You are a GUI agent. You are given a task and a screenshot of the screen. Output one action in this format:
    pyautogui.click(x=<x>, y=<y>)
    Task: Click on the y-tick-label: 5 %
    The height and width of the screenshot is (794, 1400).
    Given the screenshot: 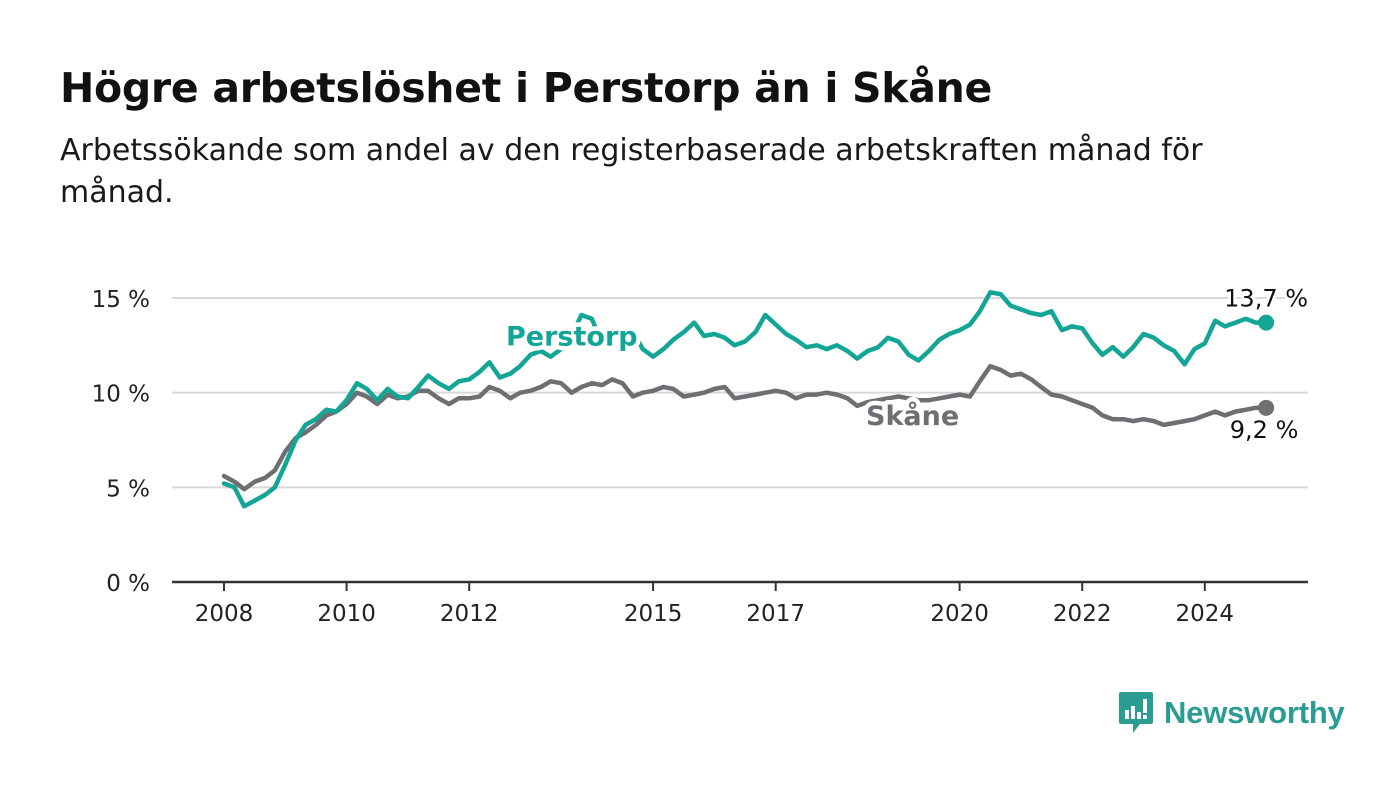 What is the action you would take?
    pyautogui.click(x=128, y=489)
    